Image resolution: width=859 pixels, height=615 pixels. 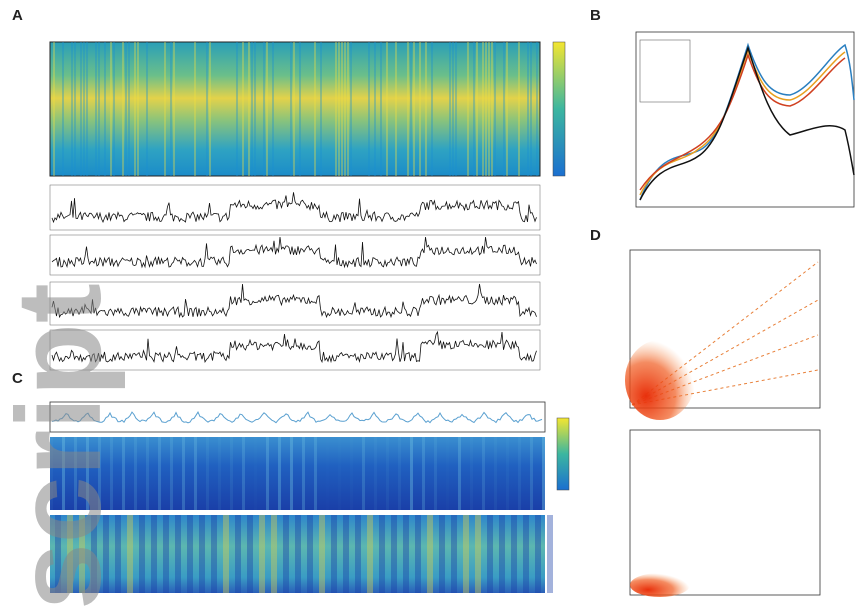 I want to click on legend, so click(x=665, y=71).